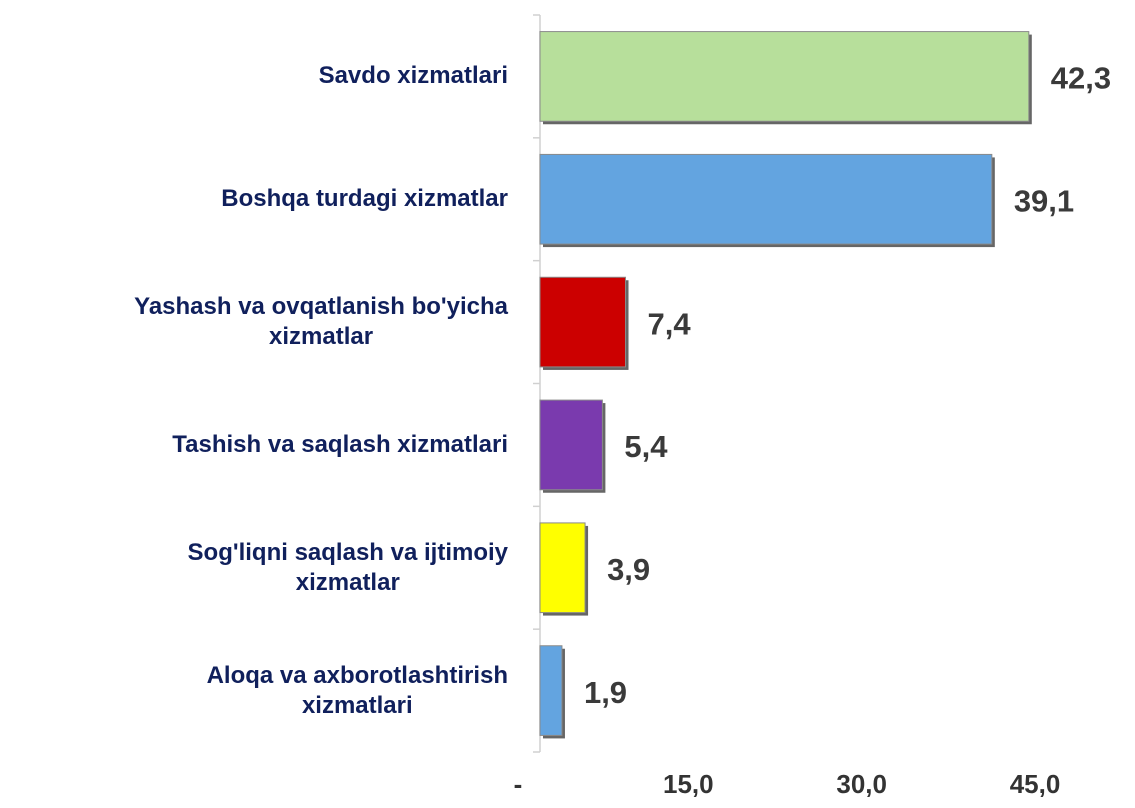 The height and width of the screenshot is (808, 1135). Describe the element at coordinates (1044, 200) in the screenshot. I see `value-label: 39,1` at that location.